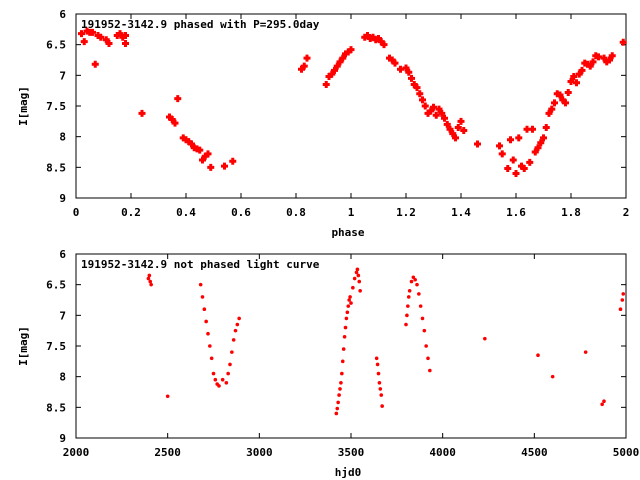 This screenshot has width=640, height=480. What do you see at coordinates (62, 198) in the screenshot?
I see `y-tick-label: 9` at bounding box center [62, 198].